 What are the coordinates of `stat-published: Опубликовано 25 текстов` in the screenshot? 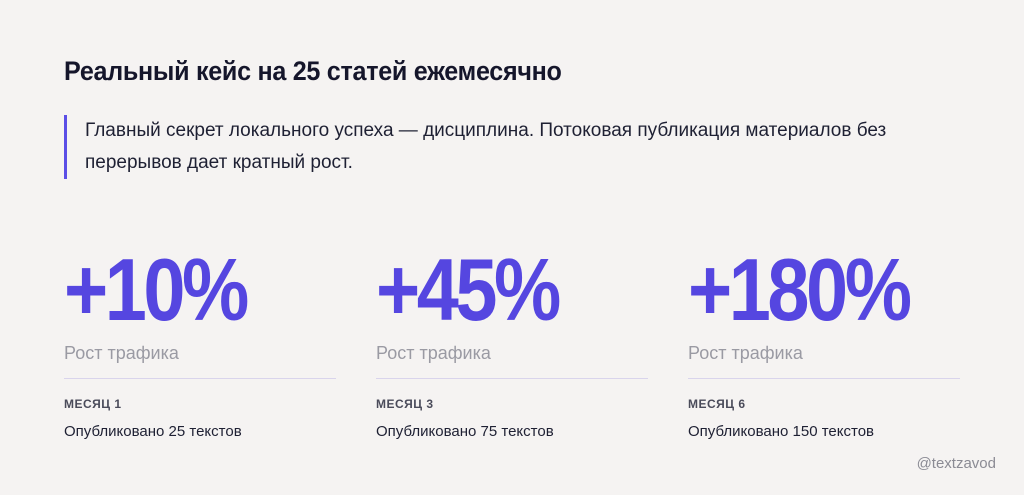 It's located at (153, 431).